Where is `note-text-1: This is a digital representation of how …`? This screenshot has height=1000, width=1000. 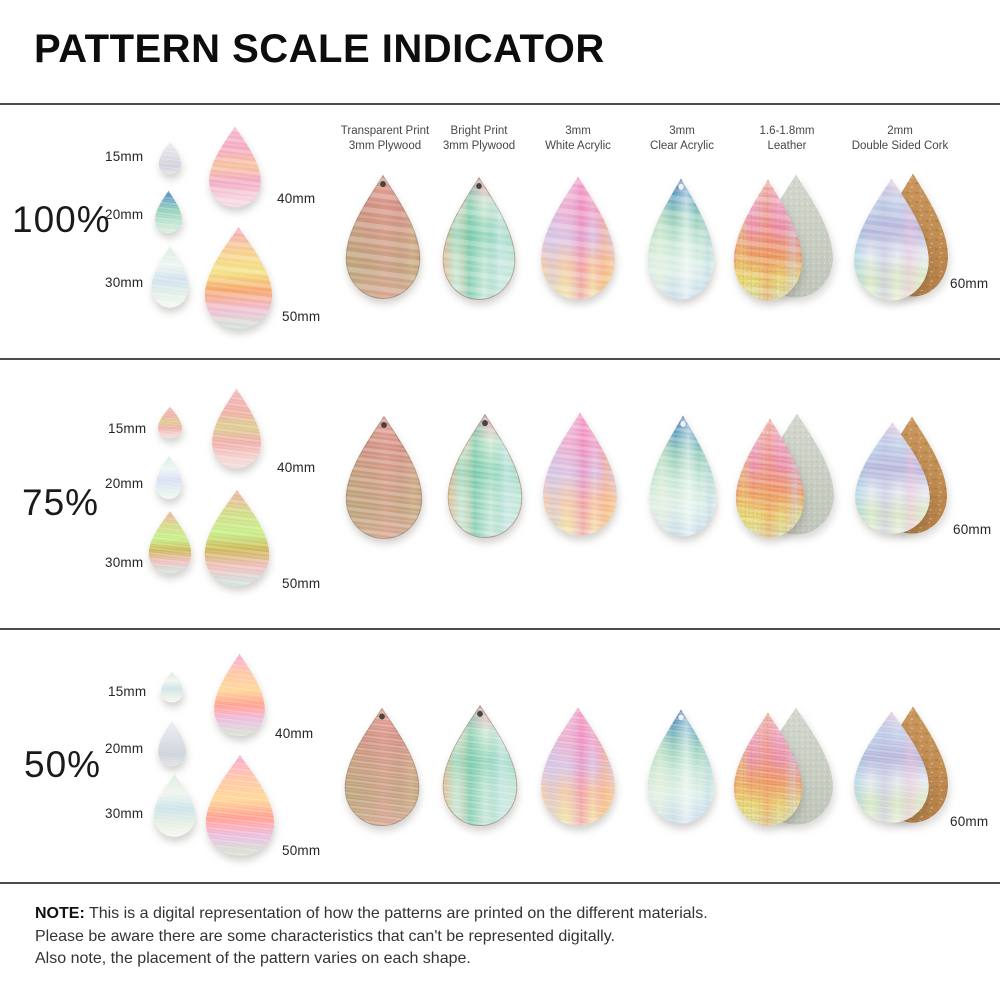
note-text-1: This is a digital representation of how … is located at coordinates (398, 913).